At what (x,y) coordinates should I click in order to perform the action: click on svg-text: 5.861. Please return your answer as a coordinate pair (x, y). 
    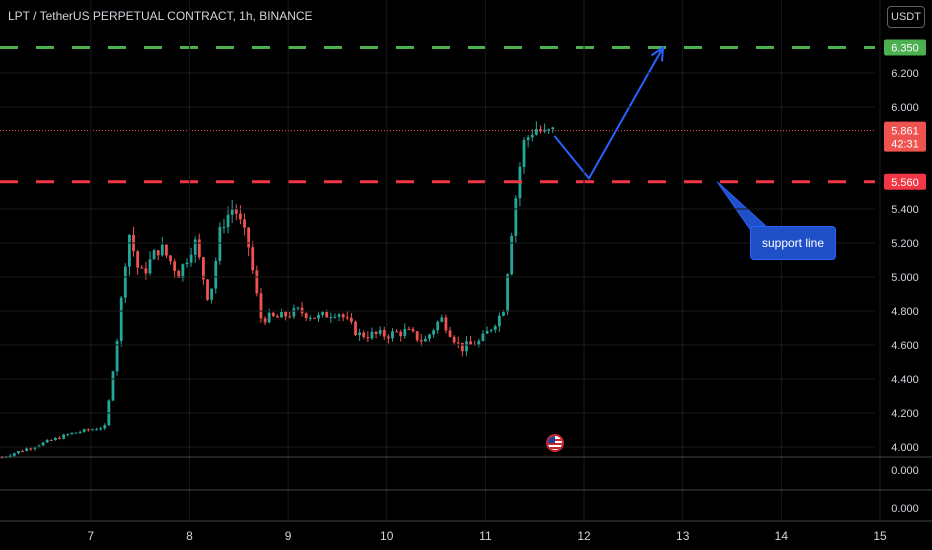
    Looking at the image, I should click on (905, 132).